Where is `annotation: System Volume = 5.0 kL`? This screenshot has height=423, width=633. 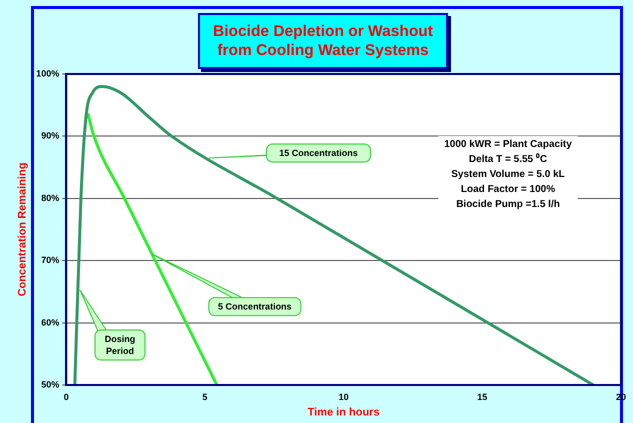
annotation: System Volume = 5.0 kL is located at coordinates (508, 174).